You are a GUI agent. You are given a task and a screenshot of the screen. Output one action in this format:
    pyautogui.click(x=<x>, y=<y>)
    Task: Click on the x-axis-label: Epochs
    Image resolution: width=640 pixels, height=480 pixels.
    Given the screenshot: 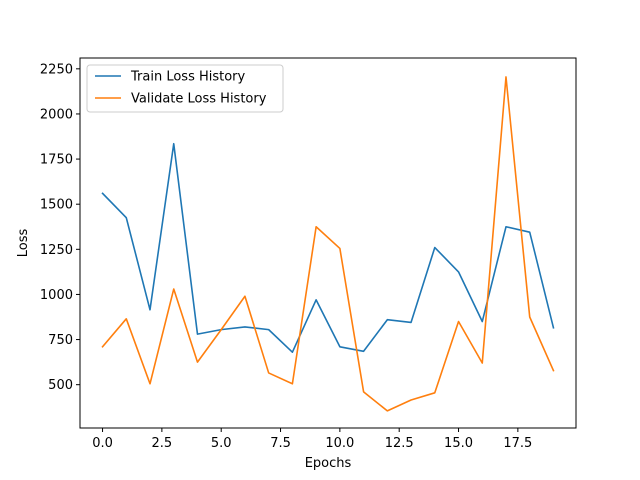 What is the action you would take?
    pyautogui.click(x=328, y=463)
    